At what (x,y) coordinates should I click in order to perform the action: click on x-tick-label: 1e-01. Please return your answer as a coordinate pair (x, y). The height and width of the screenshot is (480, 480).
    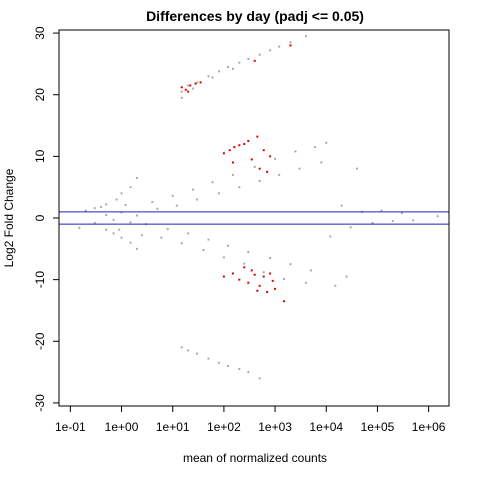
    Looking at the image, I should click on (70, 427).